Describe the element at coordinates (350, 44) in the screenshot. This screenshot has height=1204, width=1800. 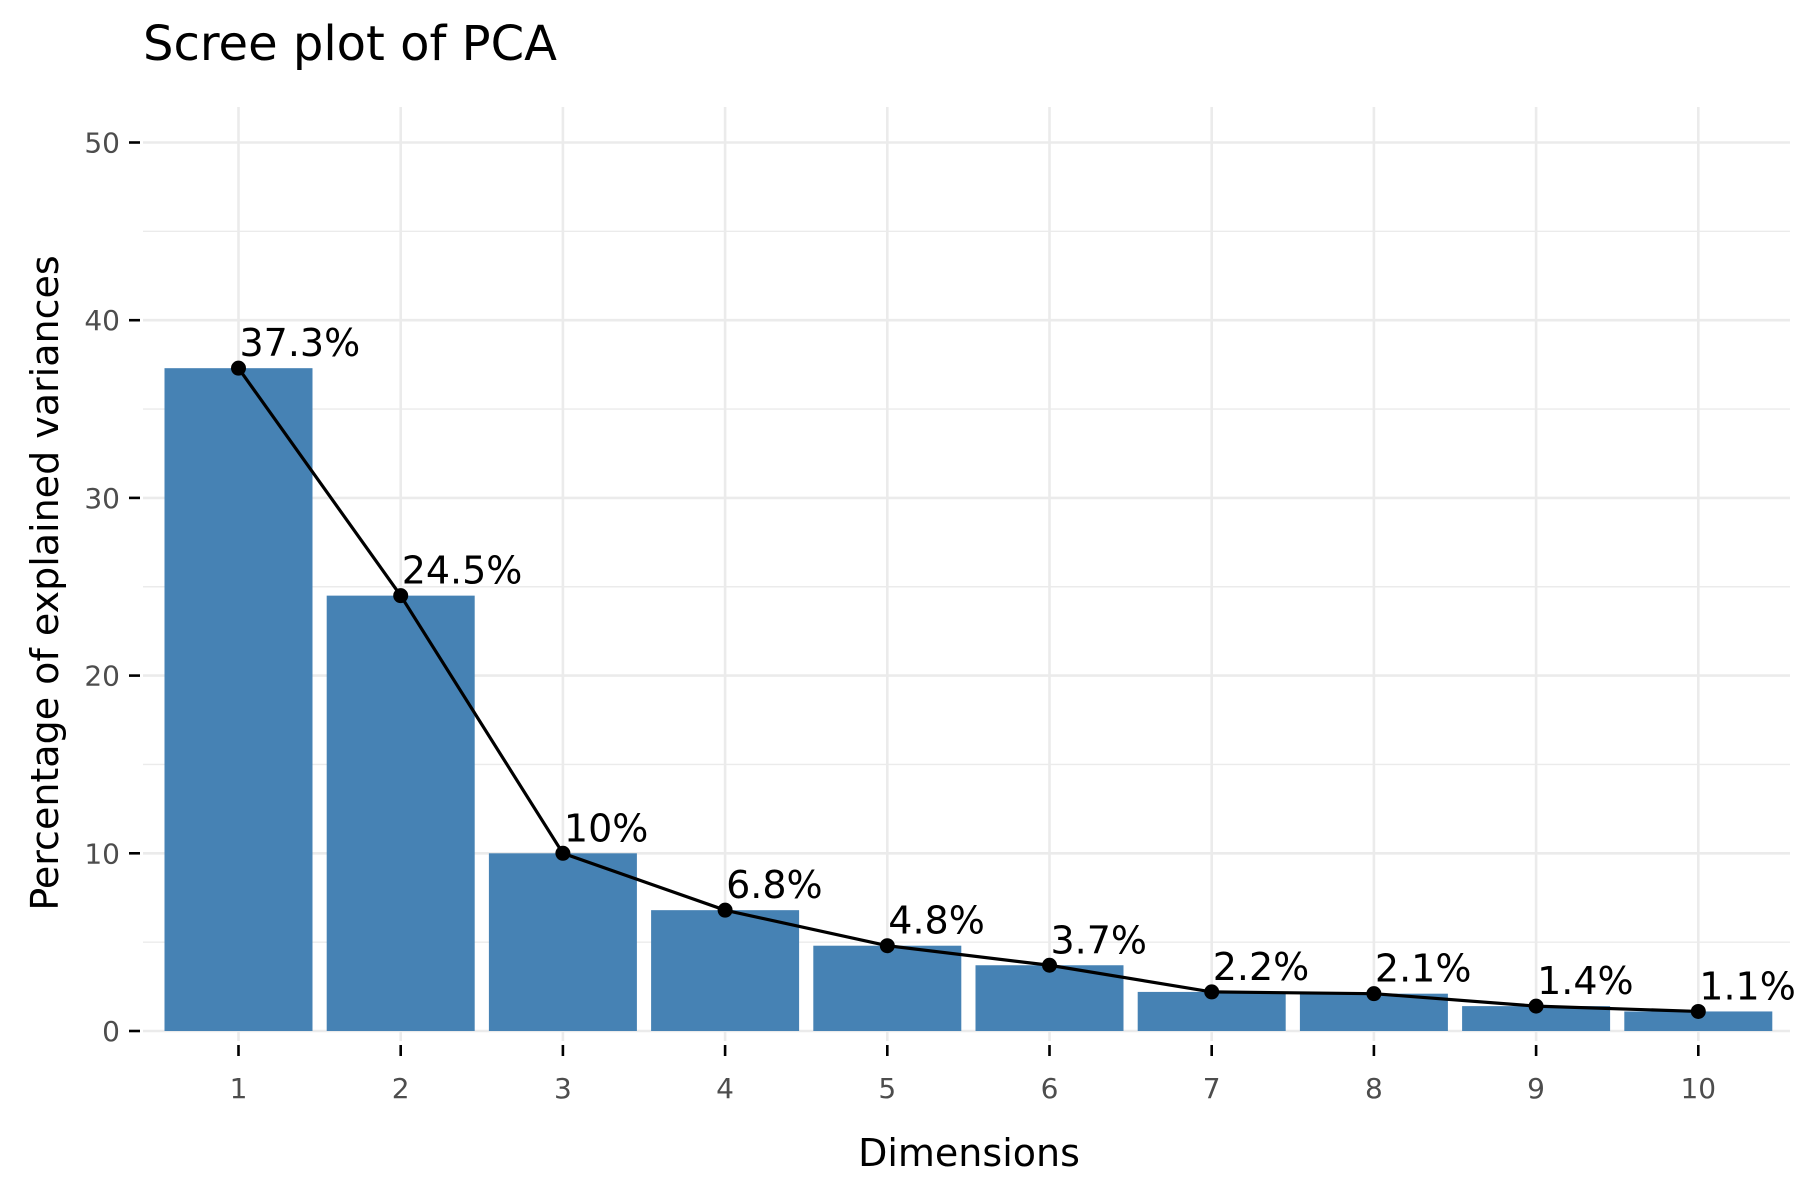
I see `chart-title: Scree plot of PCA` at that location.